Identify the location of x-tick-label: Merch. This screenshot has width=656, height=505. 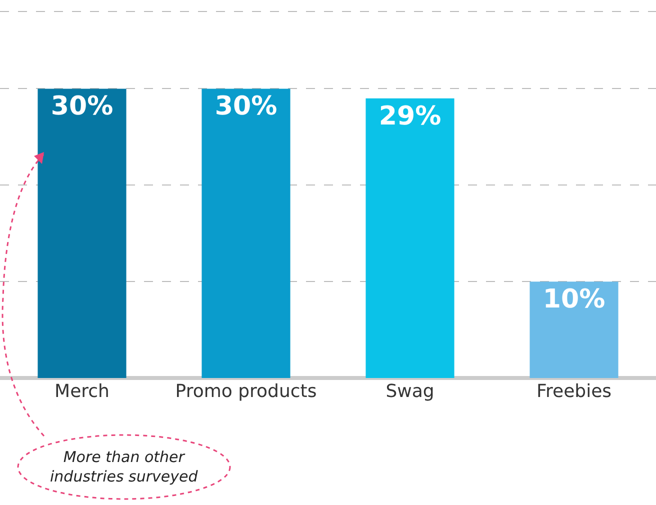
(82, 391).